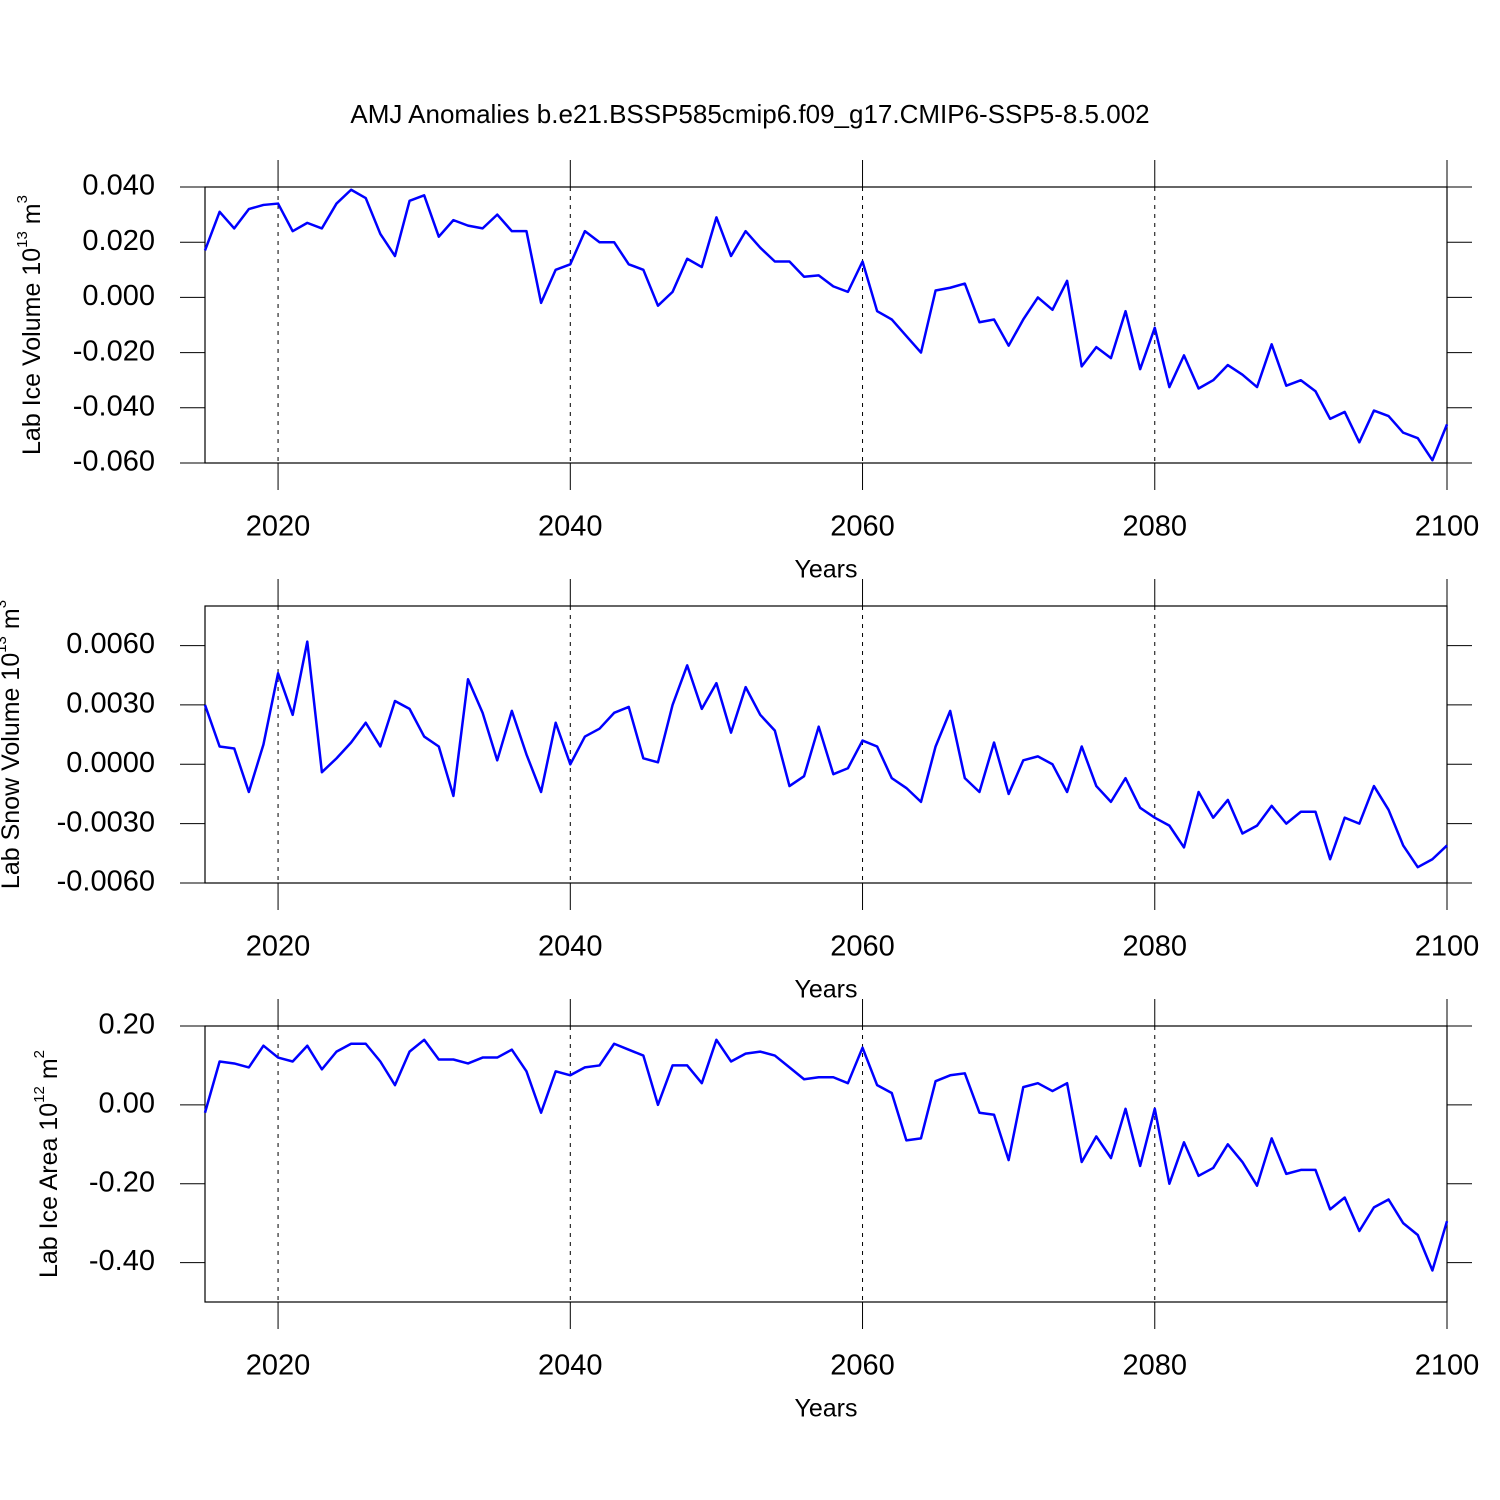  What do you see at coordinates (110, 763) in the screenshot?
I see `y-tick-label: 0.0000` at bounding box center [110, 763].